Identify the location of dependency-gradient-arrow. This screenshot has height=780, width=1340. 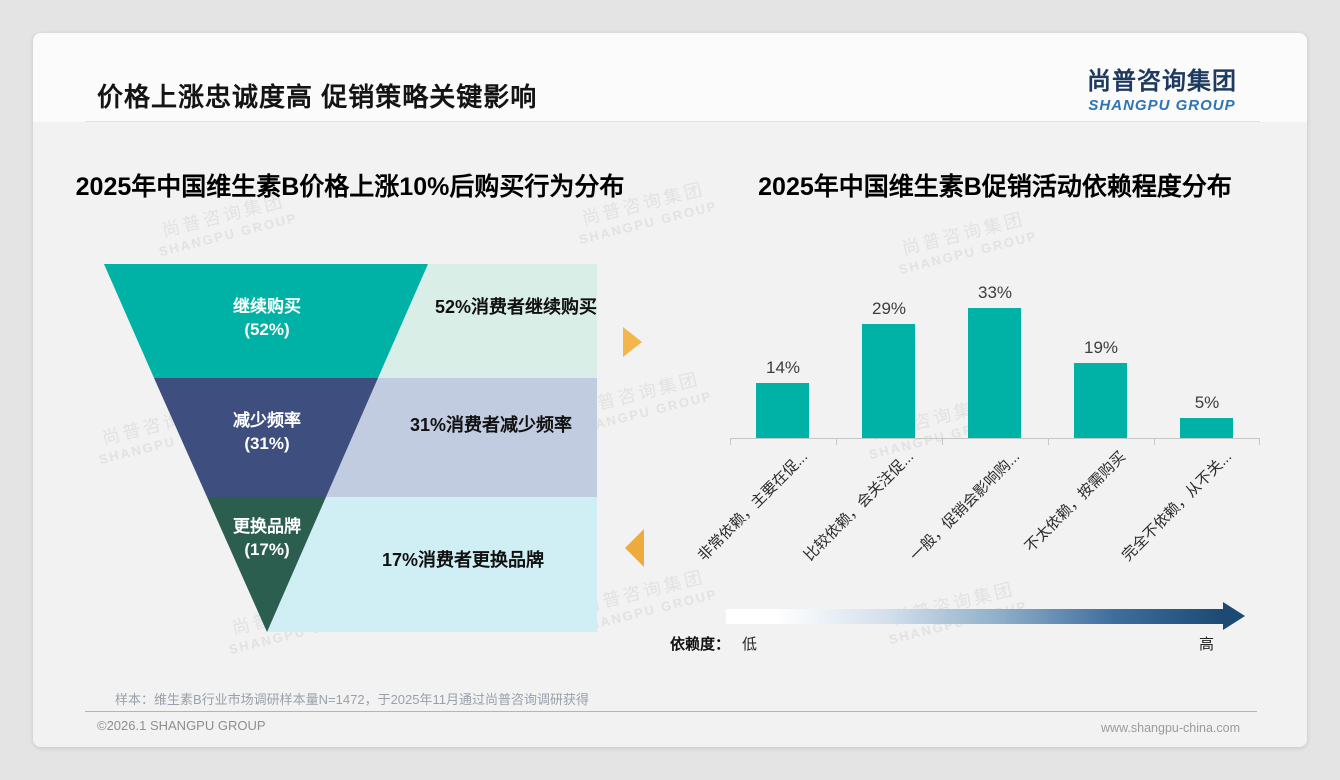
(974, 616).